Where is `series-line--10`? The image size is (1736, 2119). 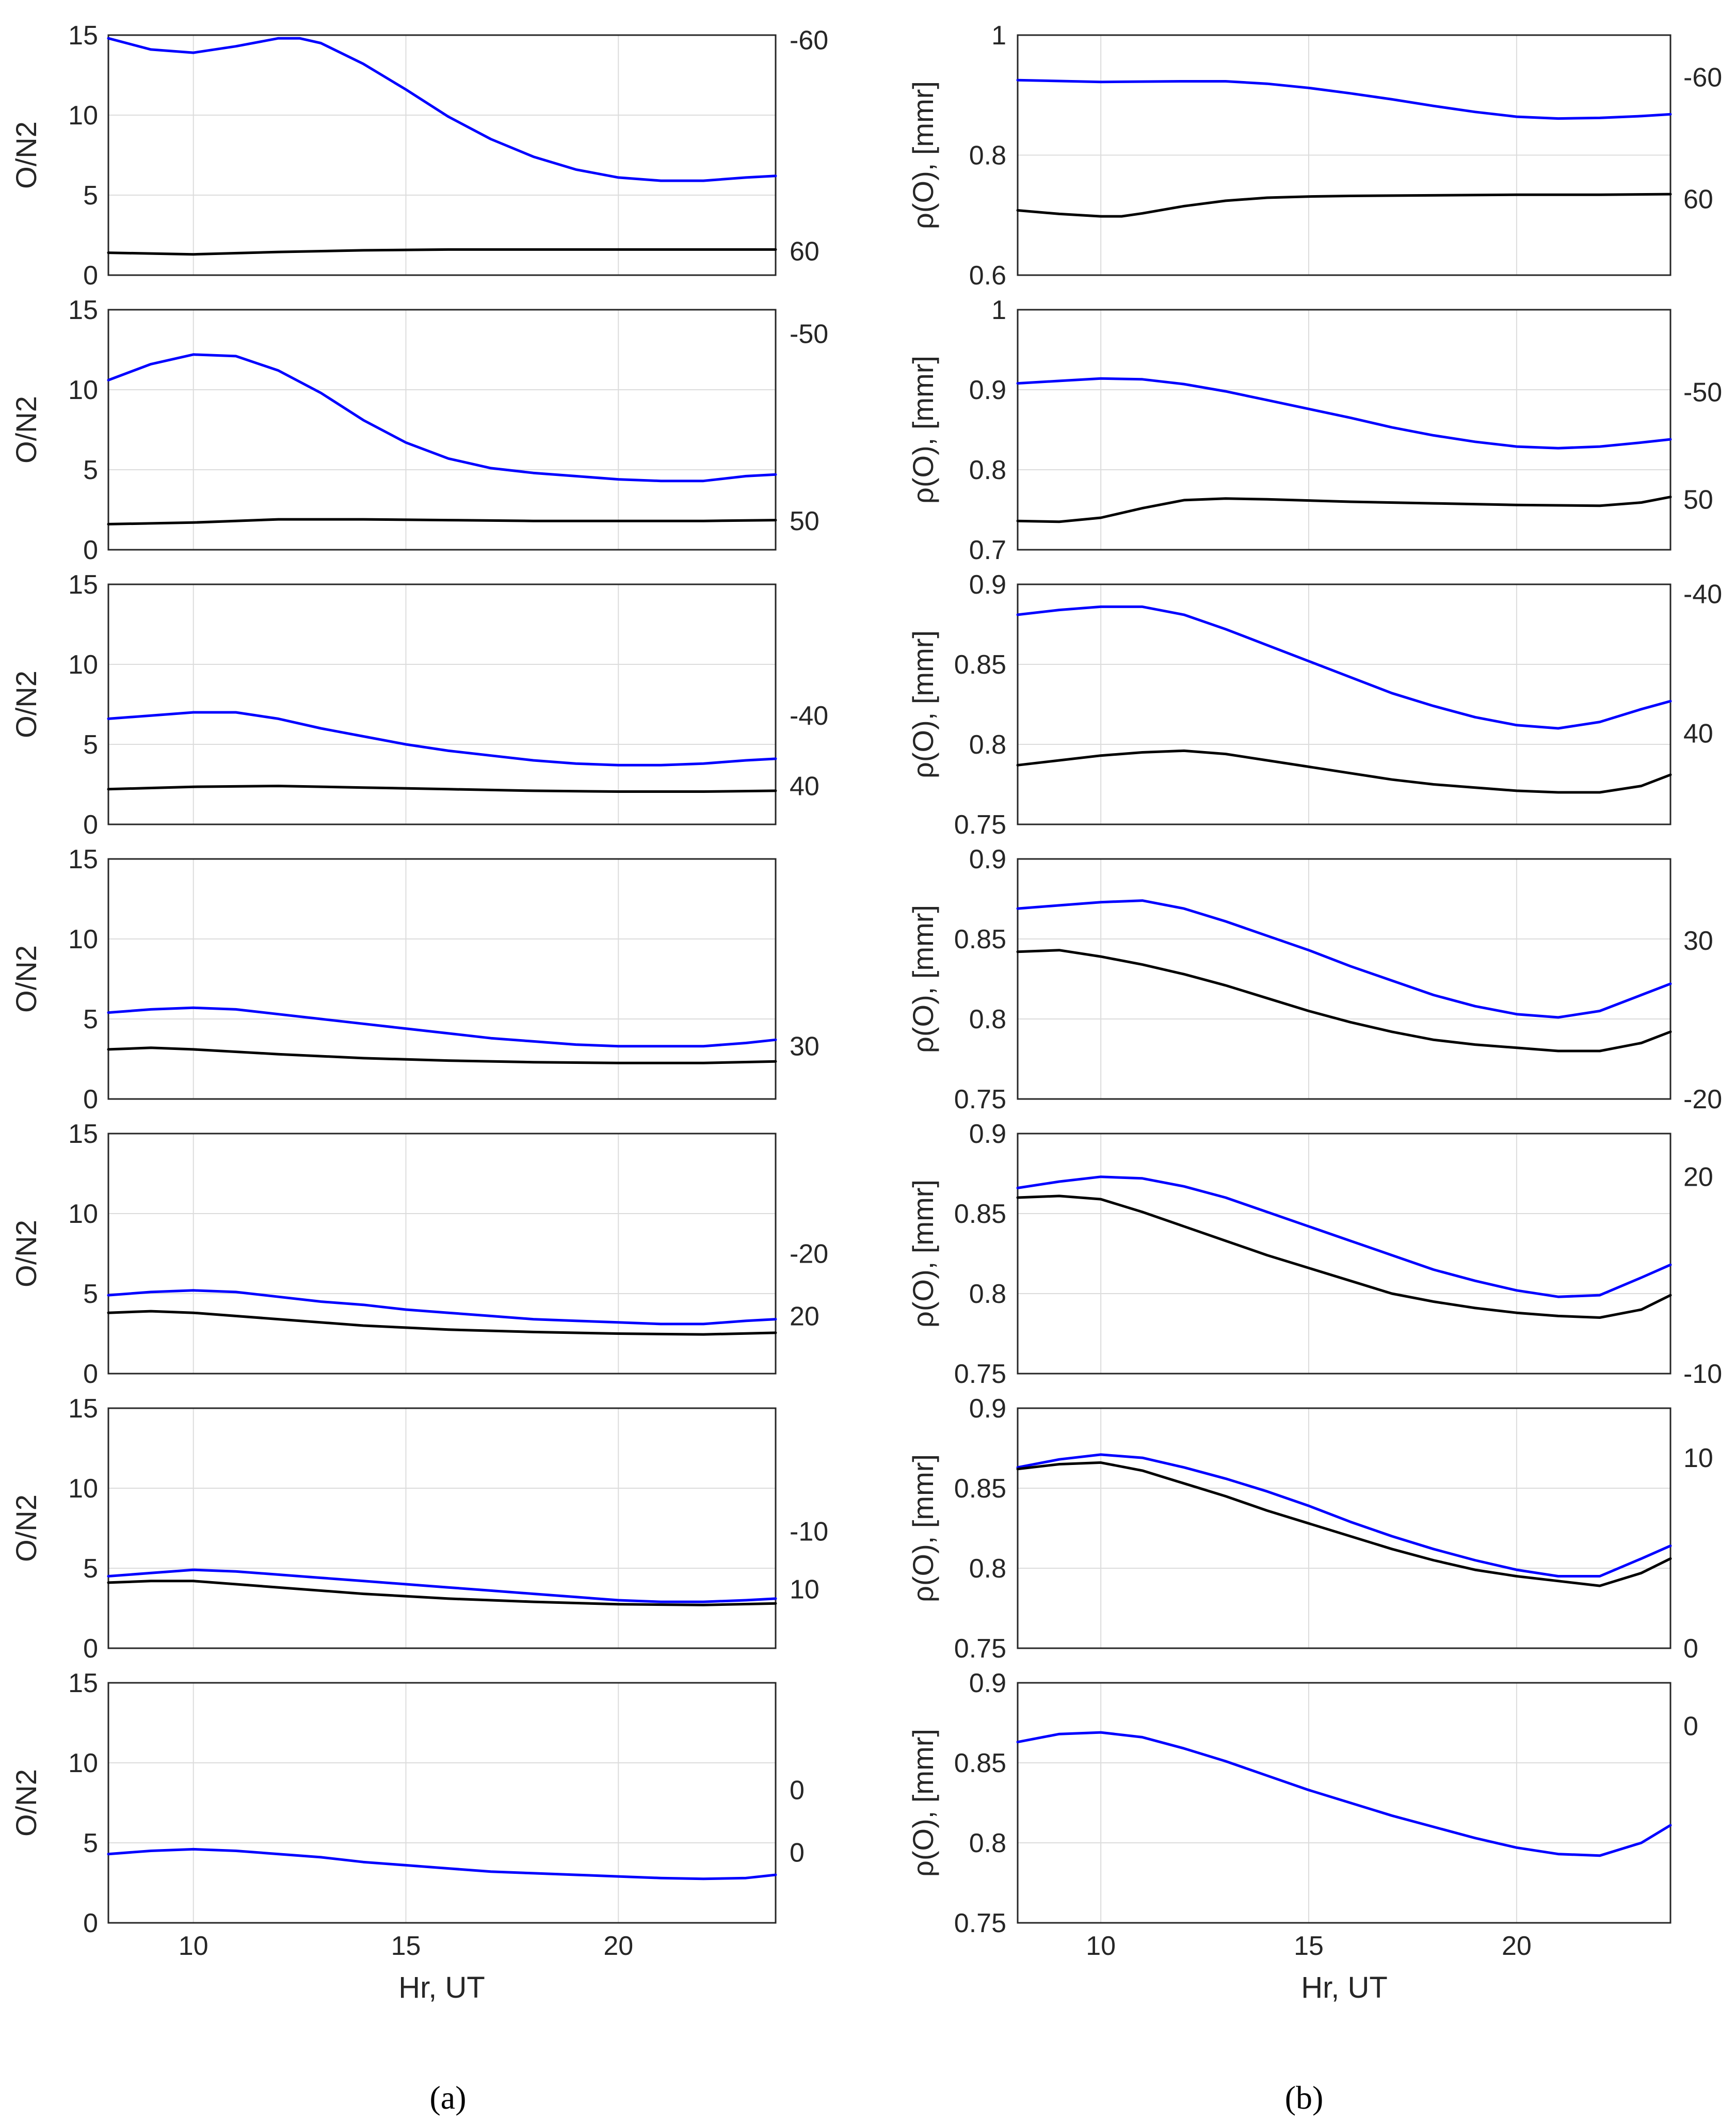 series-line--10 is located at coordinates (442, 1585).